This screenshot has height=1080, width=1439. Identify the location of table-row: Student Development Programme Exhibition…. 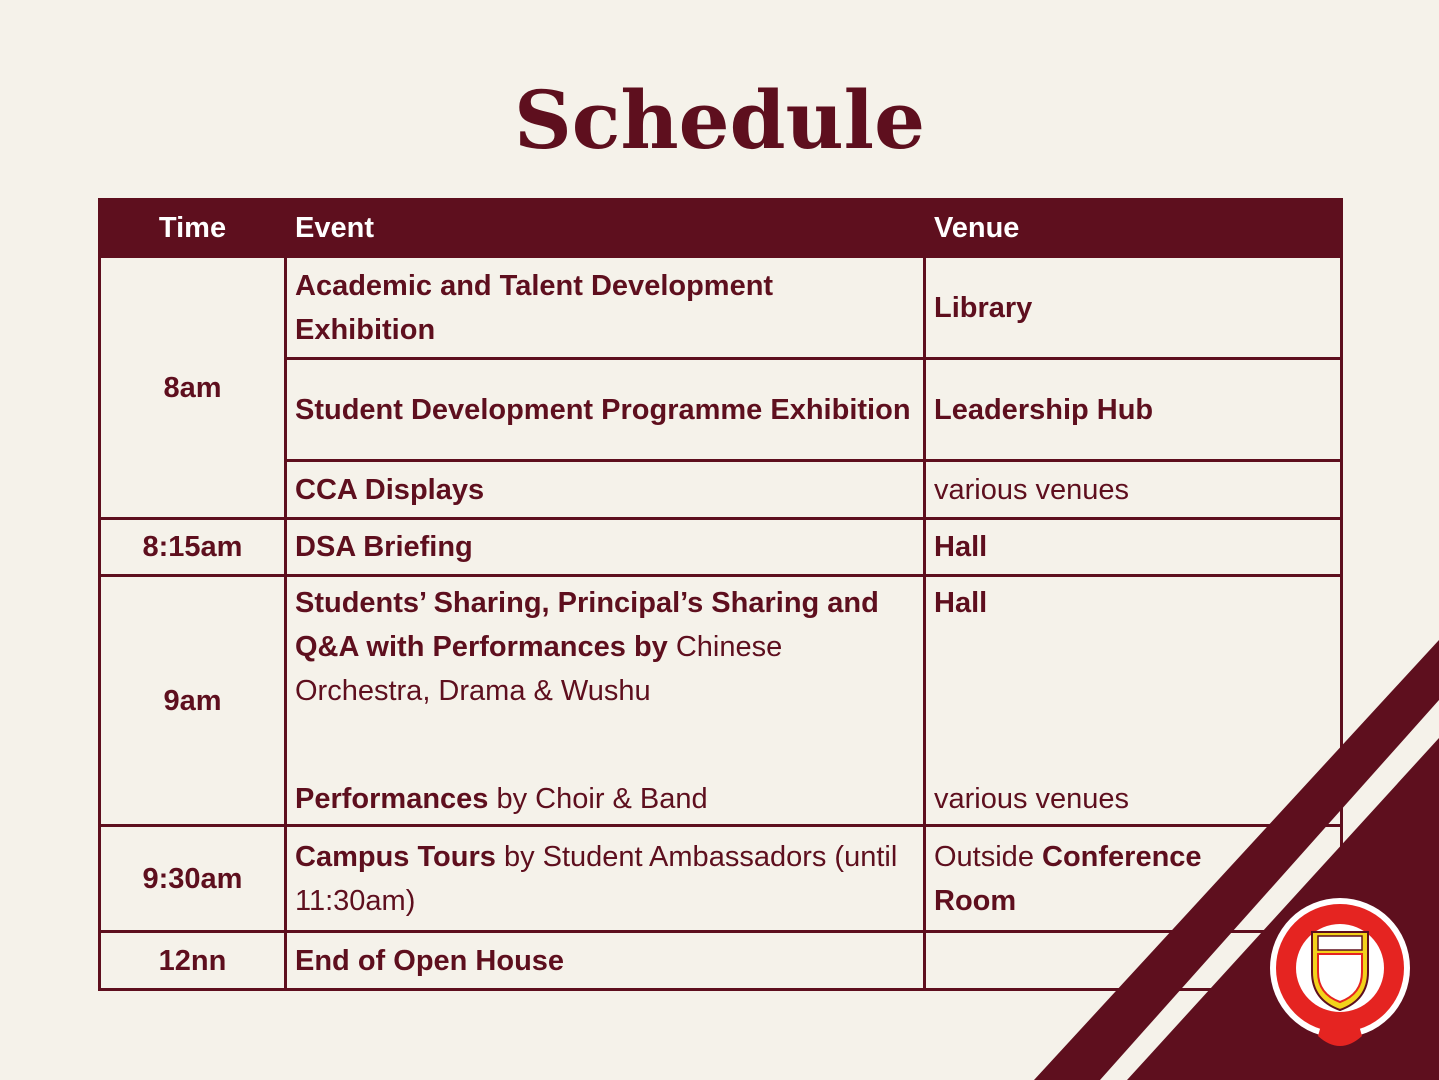
(721, 409).